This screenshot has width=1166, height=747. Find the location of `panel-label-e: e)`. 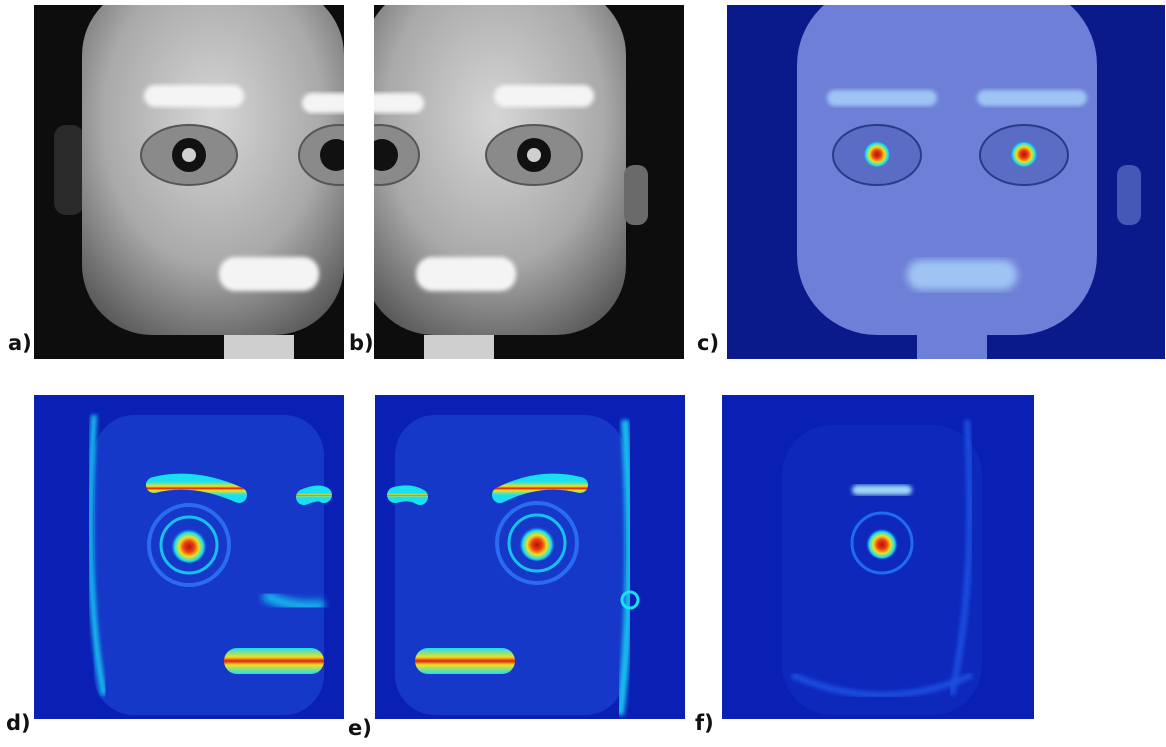

panel-label-e: e) is located at coordinates (360, 728).